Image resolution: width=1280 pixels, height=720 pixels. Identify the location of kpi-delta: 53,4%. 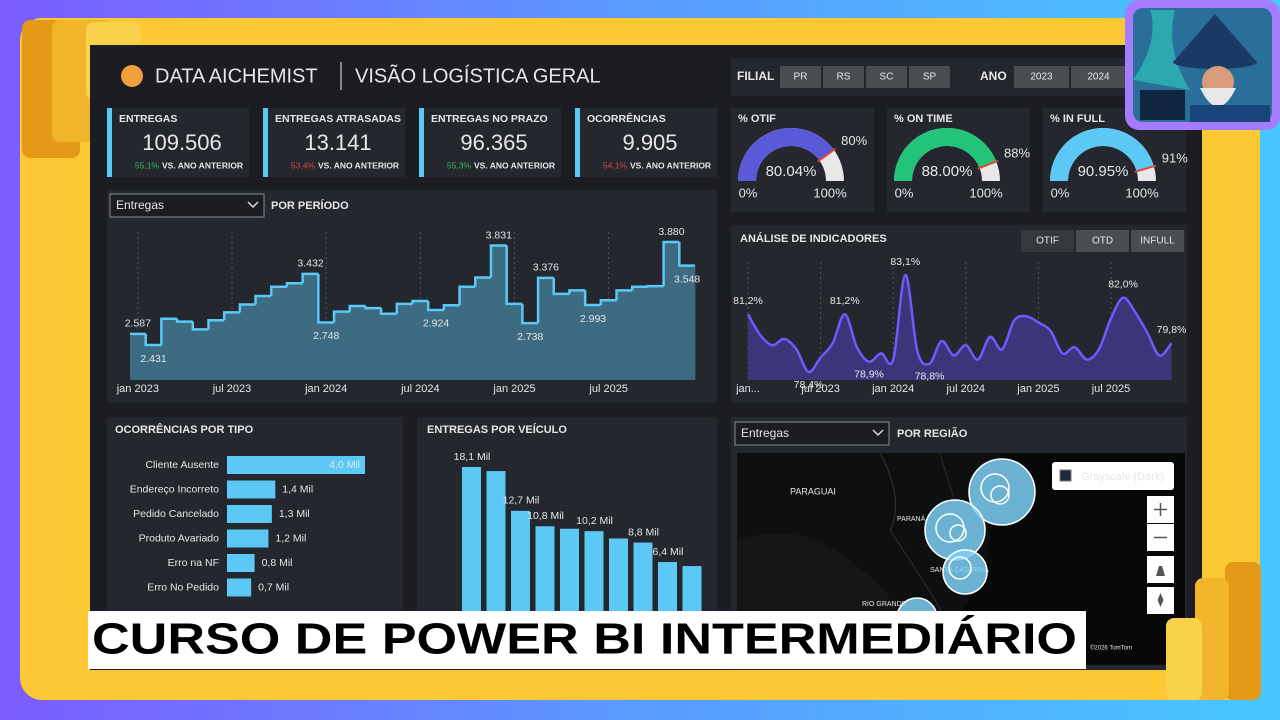
(303, 165).